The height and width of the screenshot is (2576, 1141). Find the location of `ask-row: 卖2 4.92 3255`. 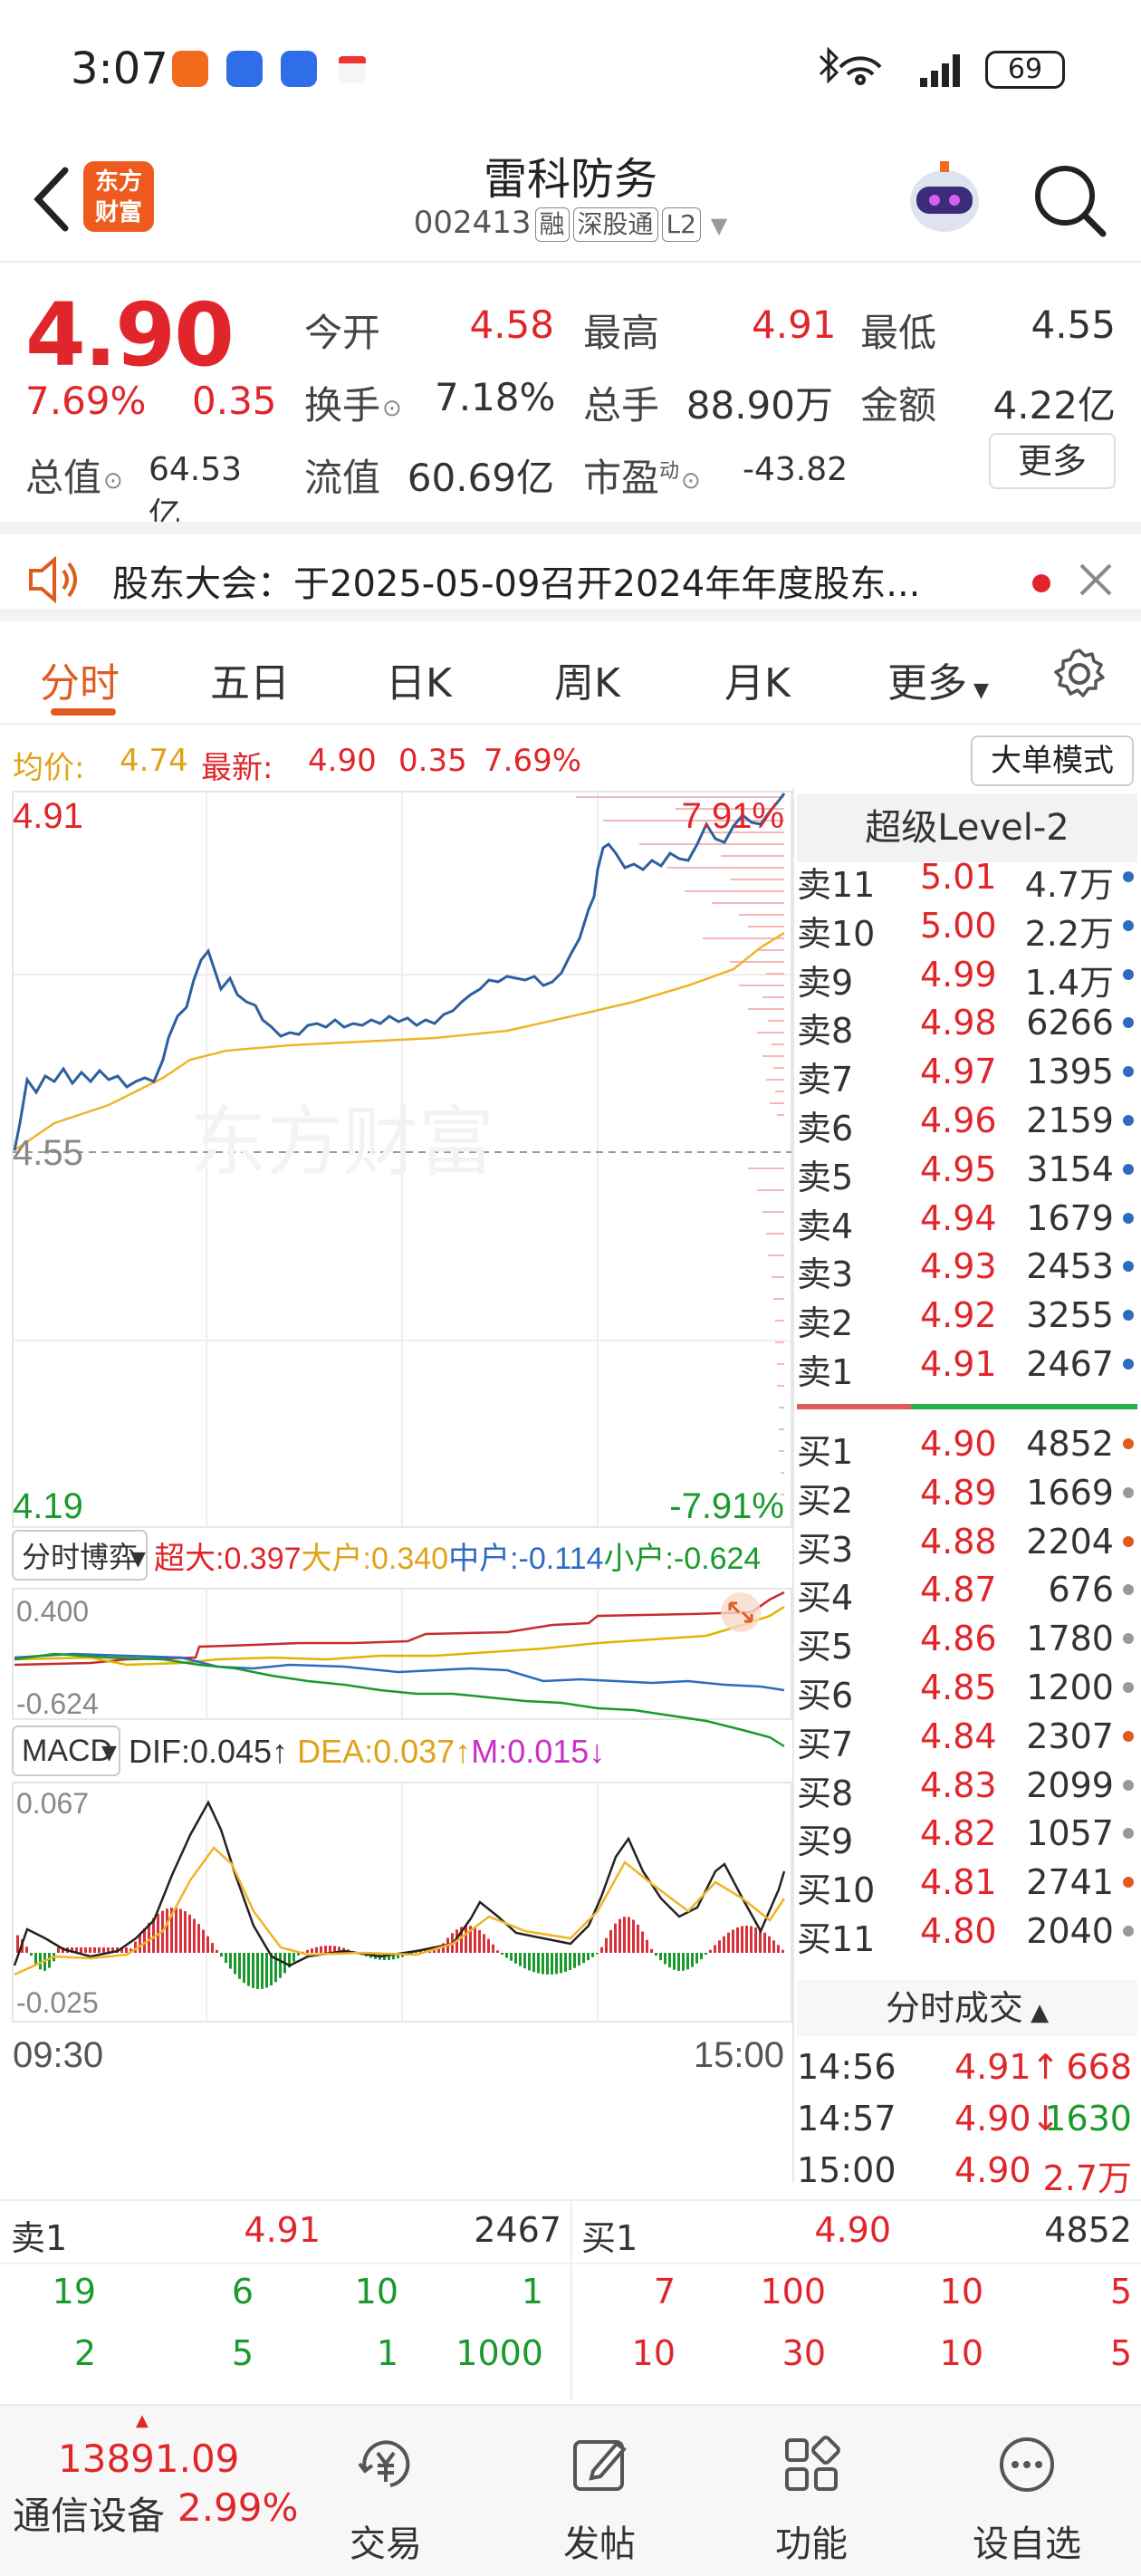

ask-row: 卖2 4.92 3255 is located at coordinates (967, 1316).